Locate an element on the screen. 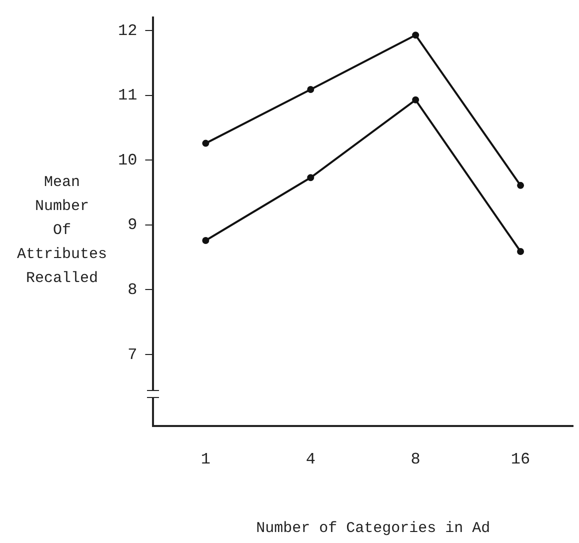 This screenshot has width=579, height=543. y-tick-label: 8 is located at coordinates (133, 289).